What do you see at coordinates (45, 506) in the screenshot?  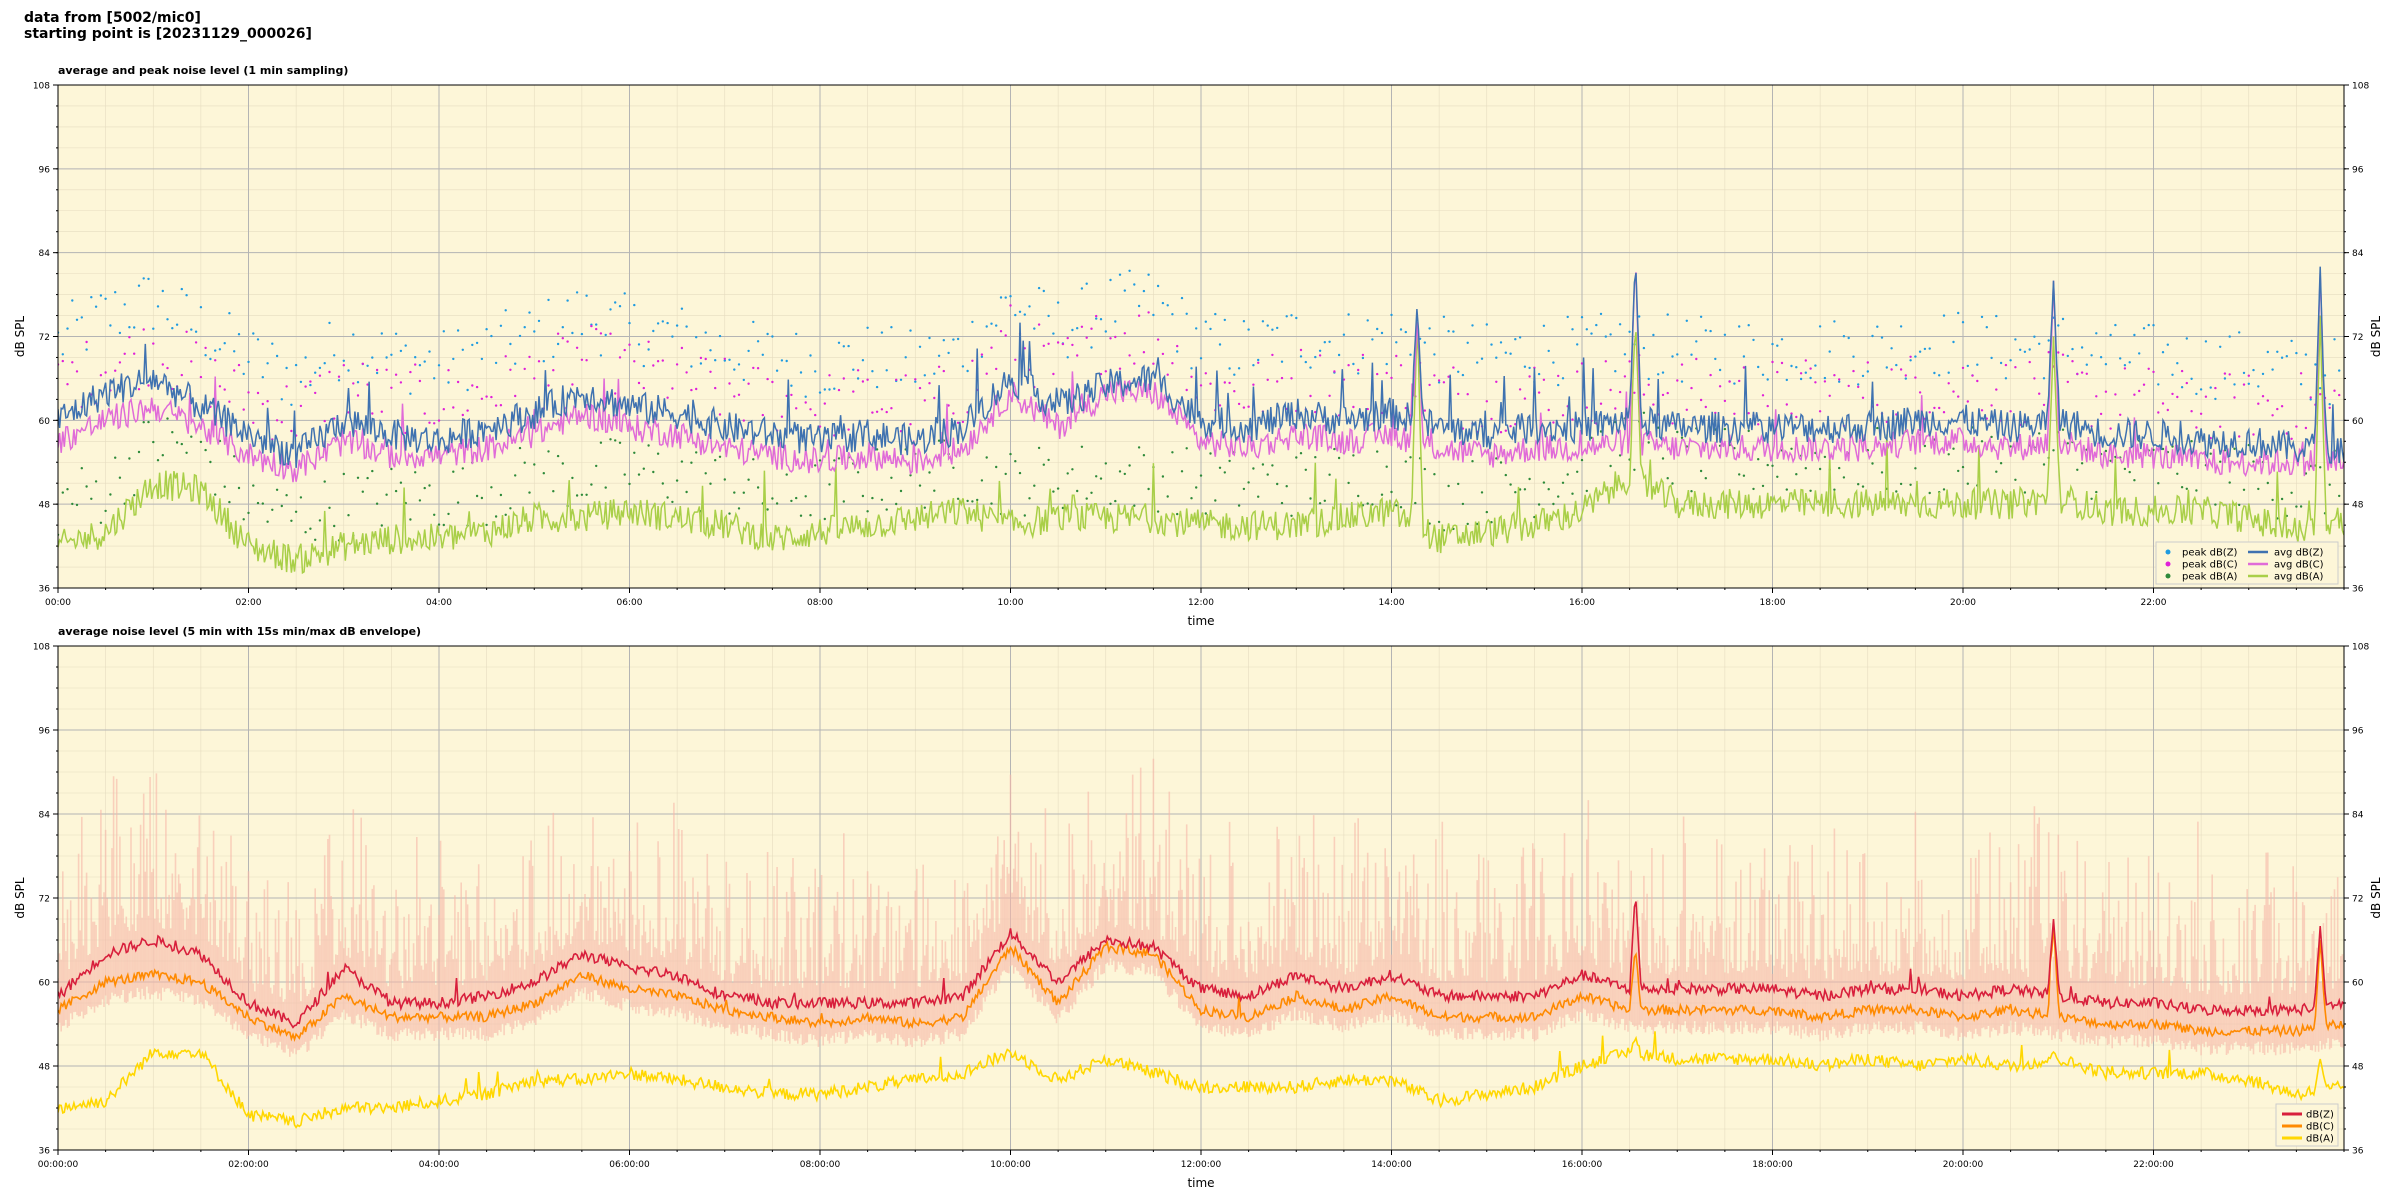 I see `y-tick-label-left: 48` at bounding box center [45, 506].